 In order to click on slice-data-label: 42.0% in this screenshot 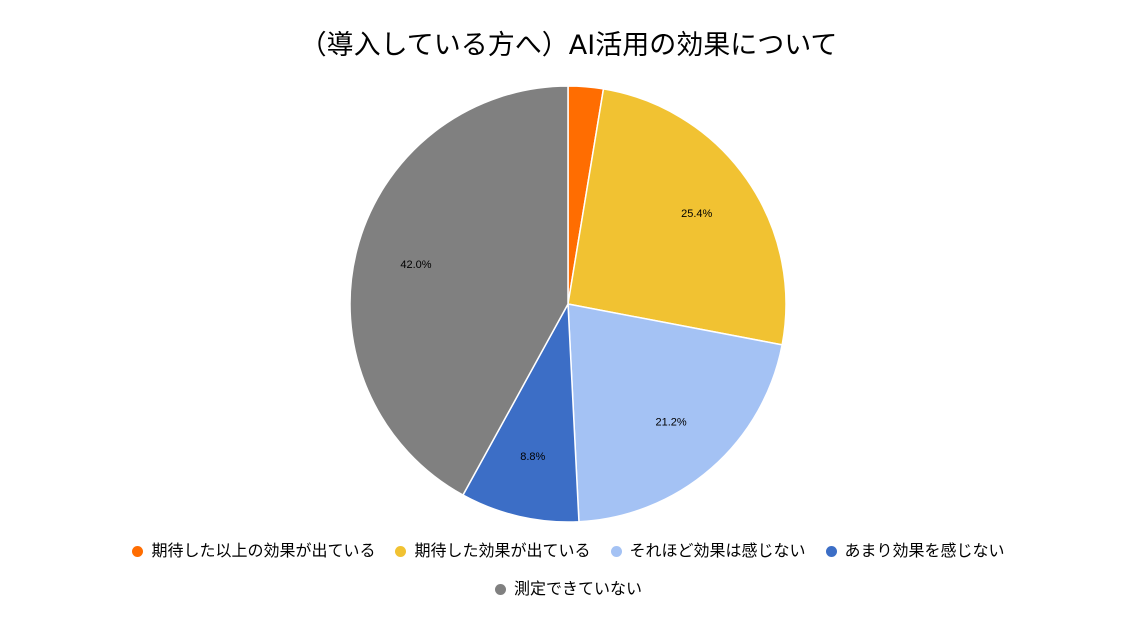, I will do `click(415, 265)`.